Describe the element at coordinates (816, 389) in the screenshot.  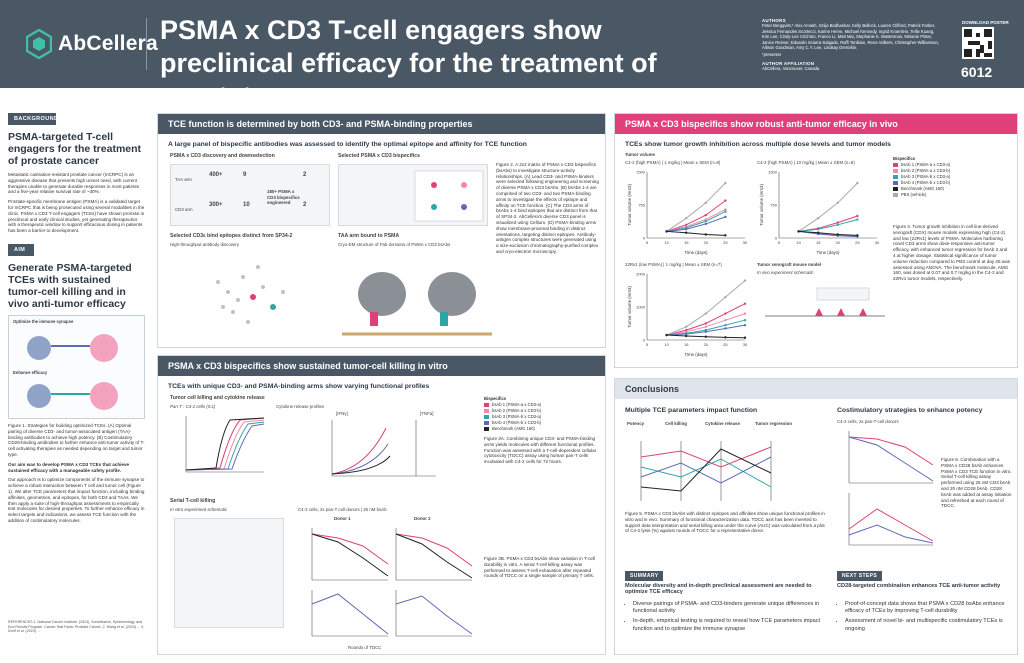
I see `conclusions-header: Conclusions` at that location.